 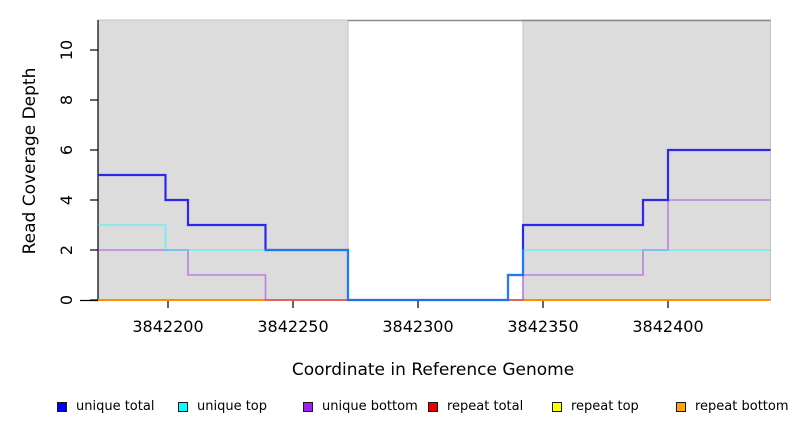 What do you see at coordinates (485, 406) in the screenshot?
I see `legend-label: repeat total` at bounding box center [485, 406].